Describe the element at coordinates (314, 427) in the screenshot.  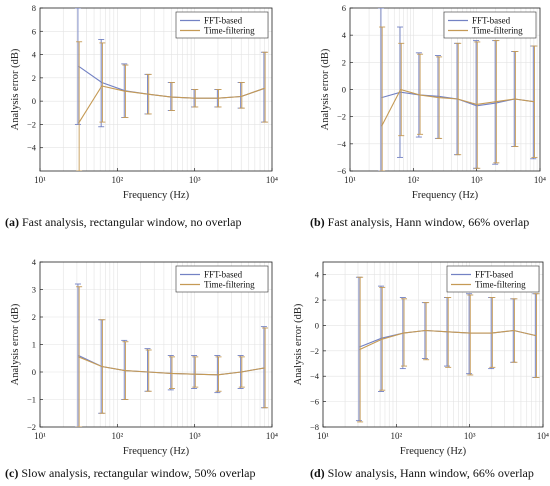
I see `y-tick-label: −8` at that location.